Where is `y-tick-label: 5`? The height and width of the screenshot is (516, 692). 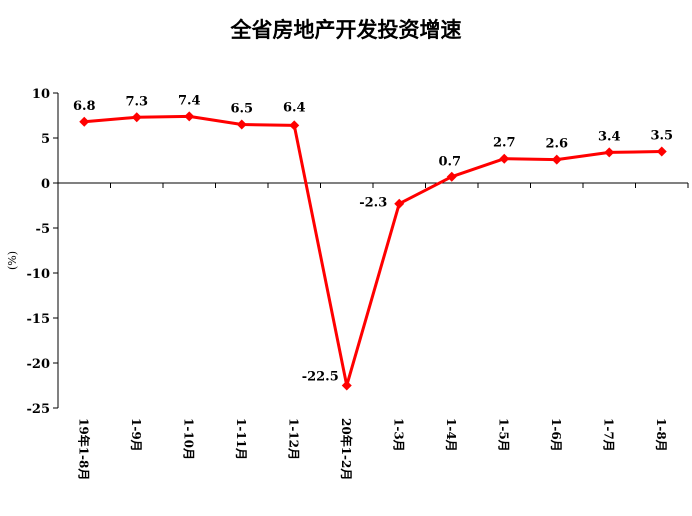 y-tick-label: 5 is located at coordinates (45, 139).